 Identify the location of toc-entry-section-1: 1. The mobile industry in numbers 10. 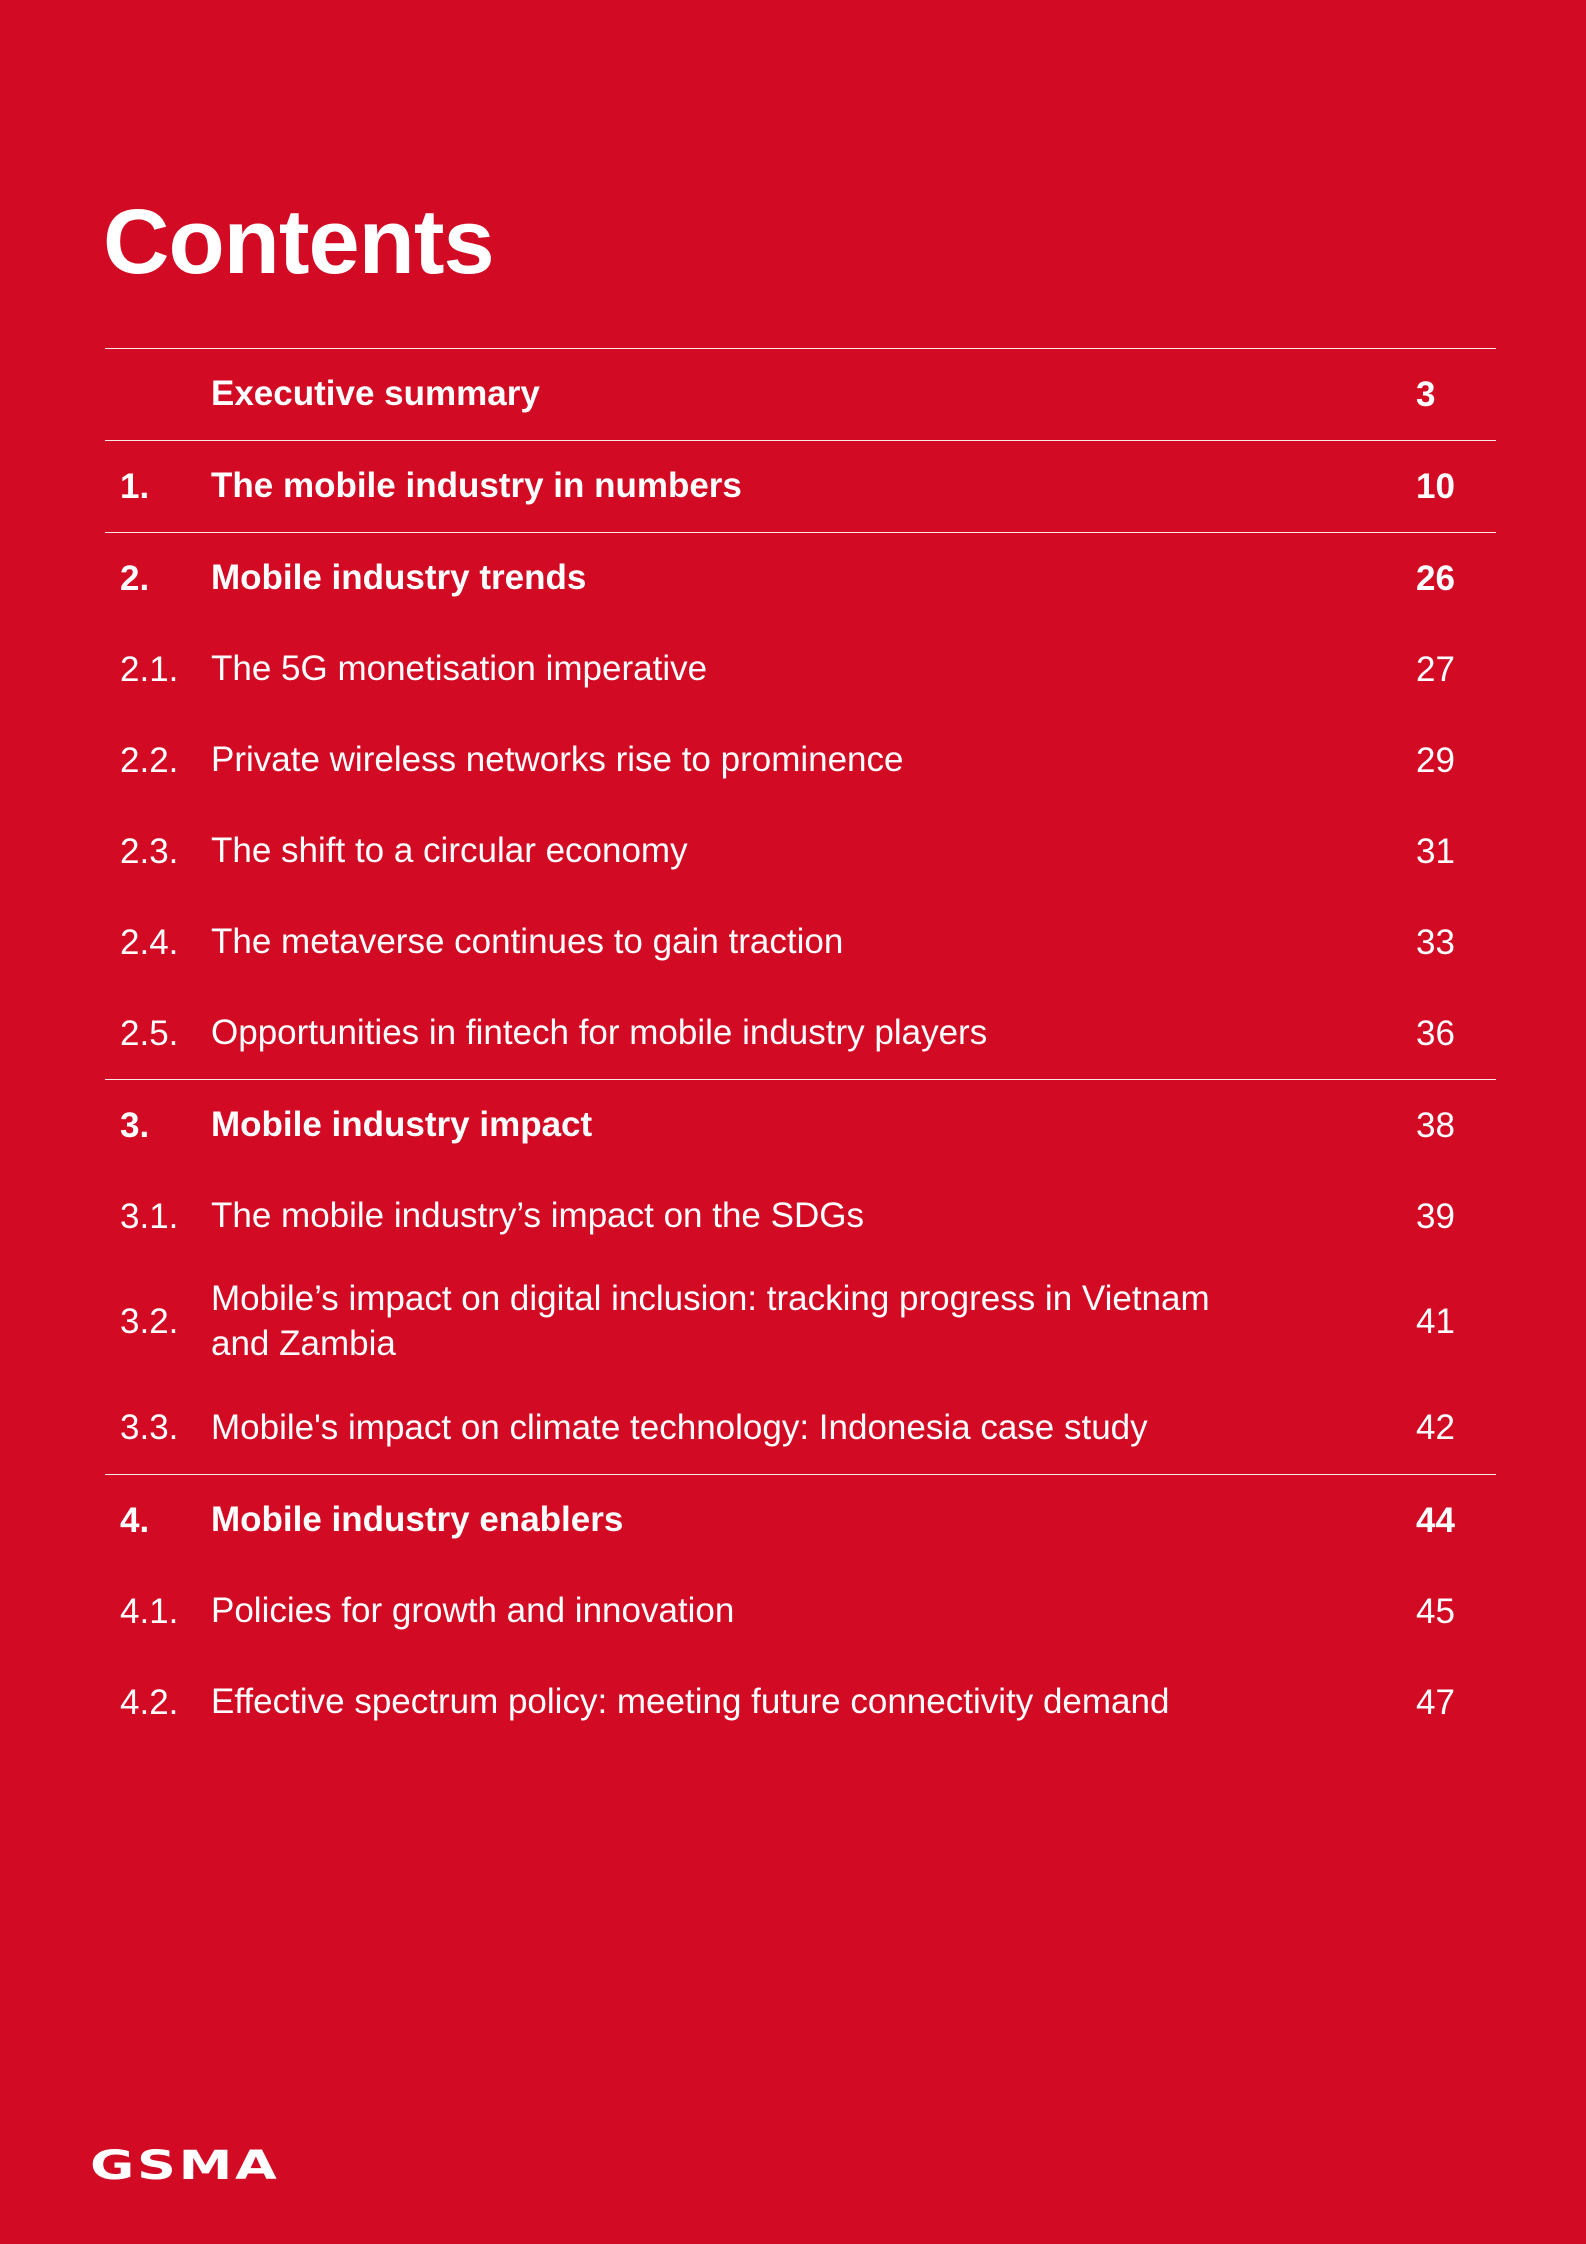
(800, 486).